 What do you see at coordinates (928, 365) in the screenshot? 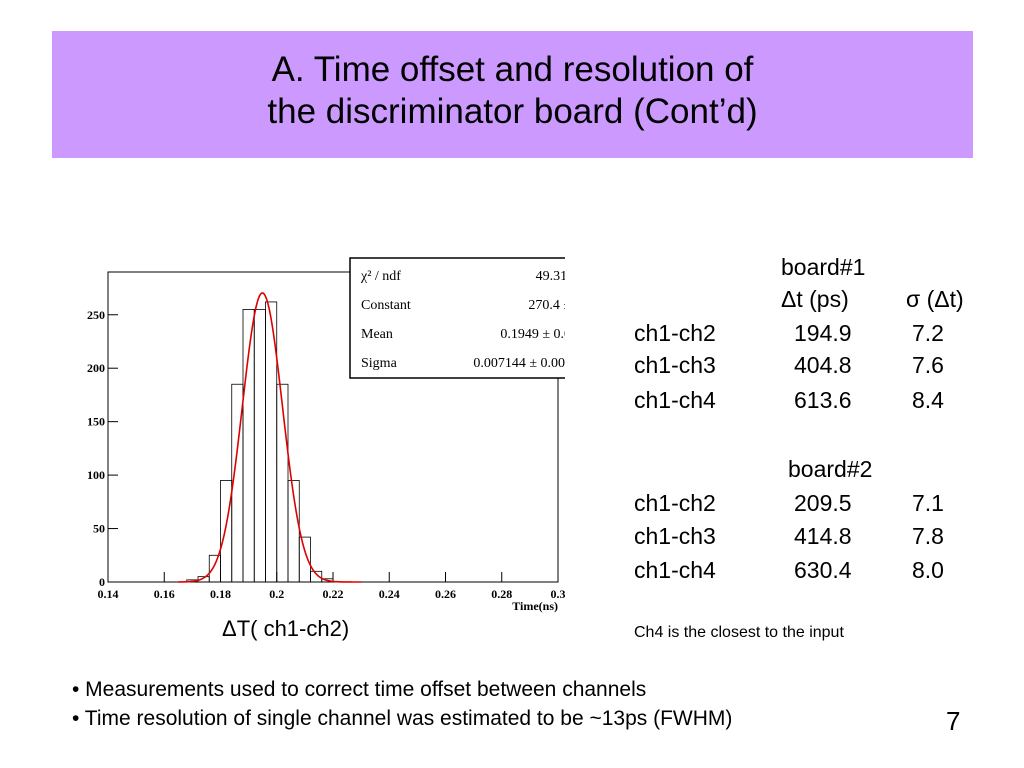
I see `row-sigma: 7.6` at bounding box center [928, 365].